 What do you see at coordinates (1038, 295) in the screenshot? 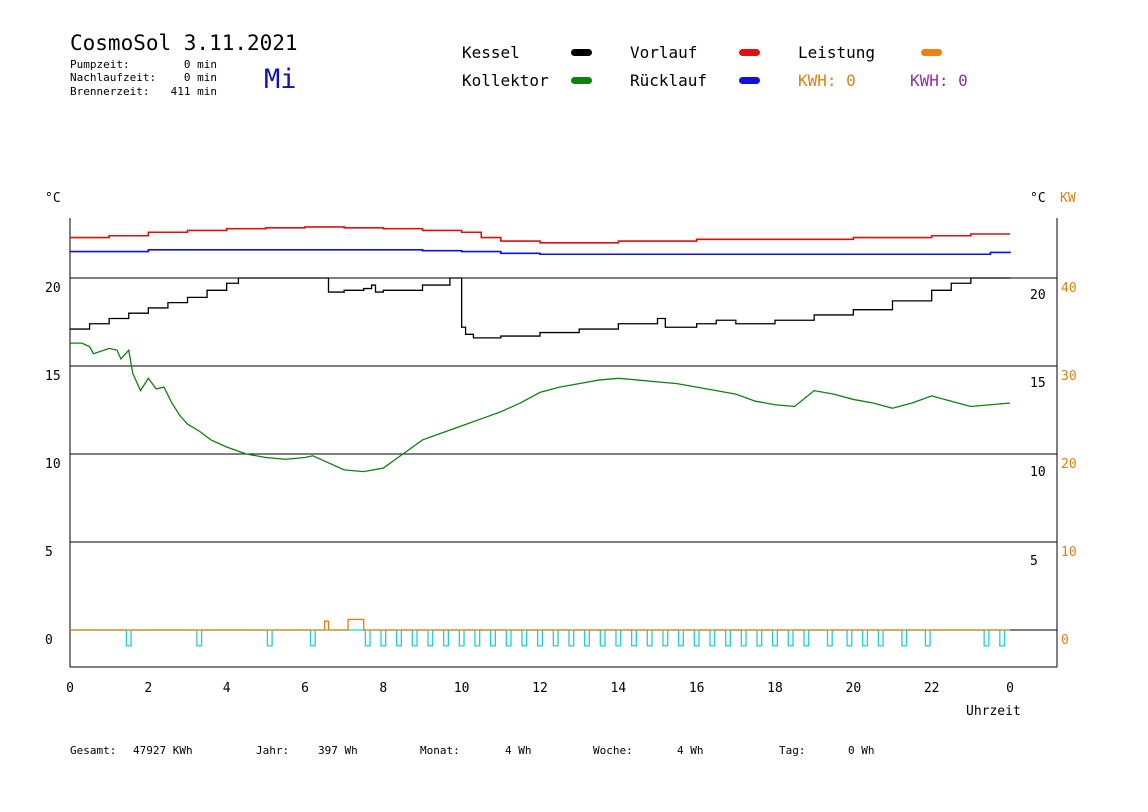
I see `y-right-c-tick-20: 20` at bounding box center [1038, 295].